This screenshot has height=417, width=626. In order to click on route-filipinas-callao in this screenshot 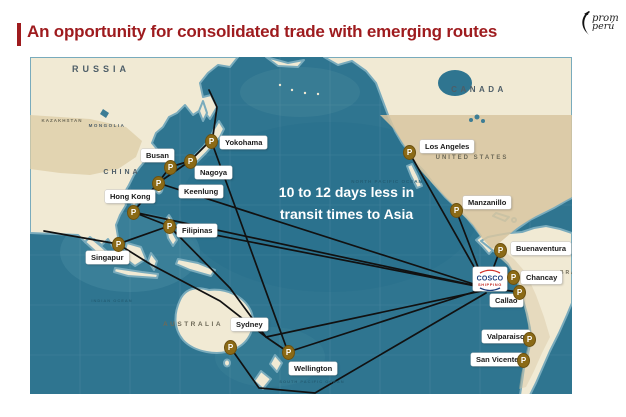, I will do `click(327, 257)`.